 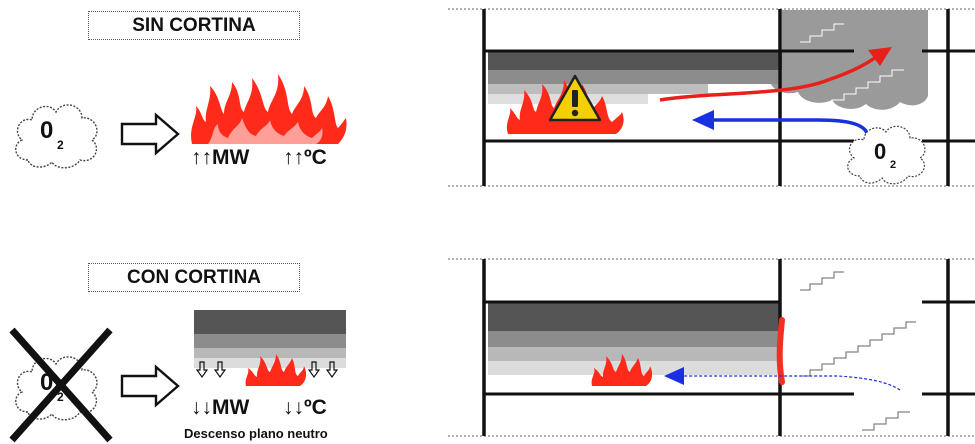 I want to click on hot-flow-arrowhead, so click(x=880, y=56).